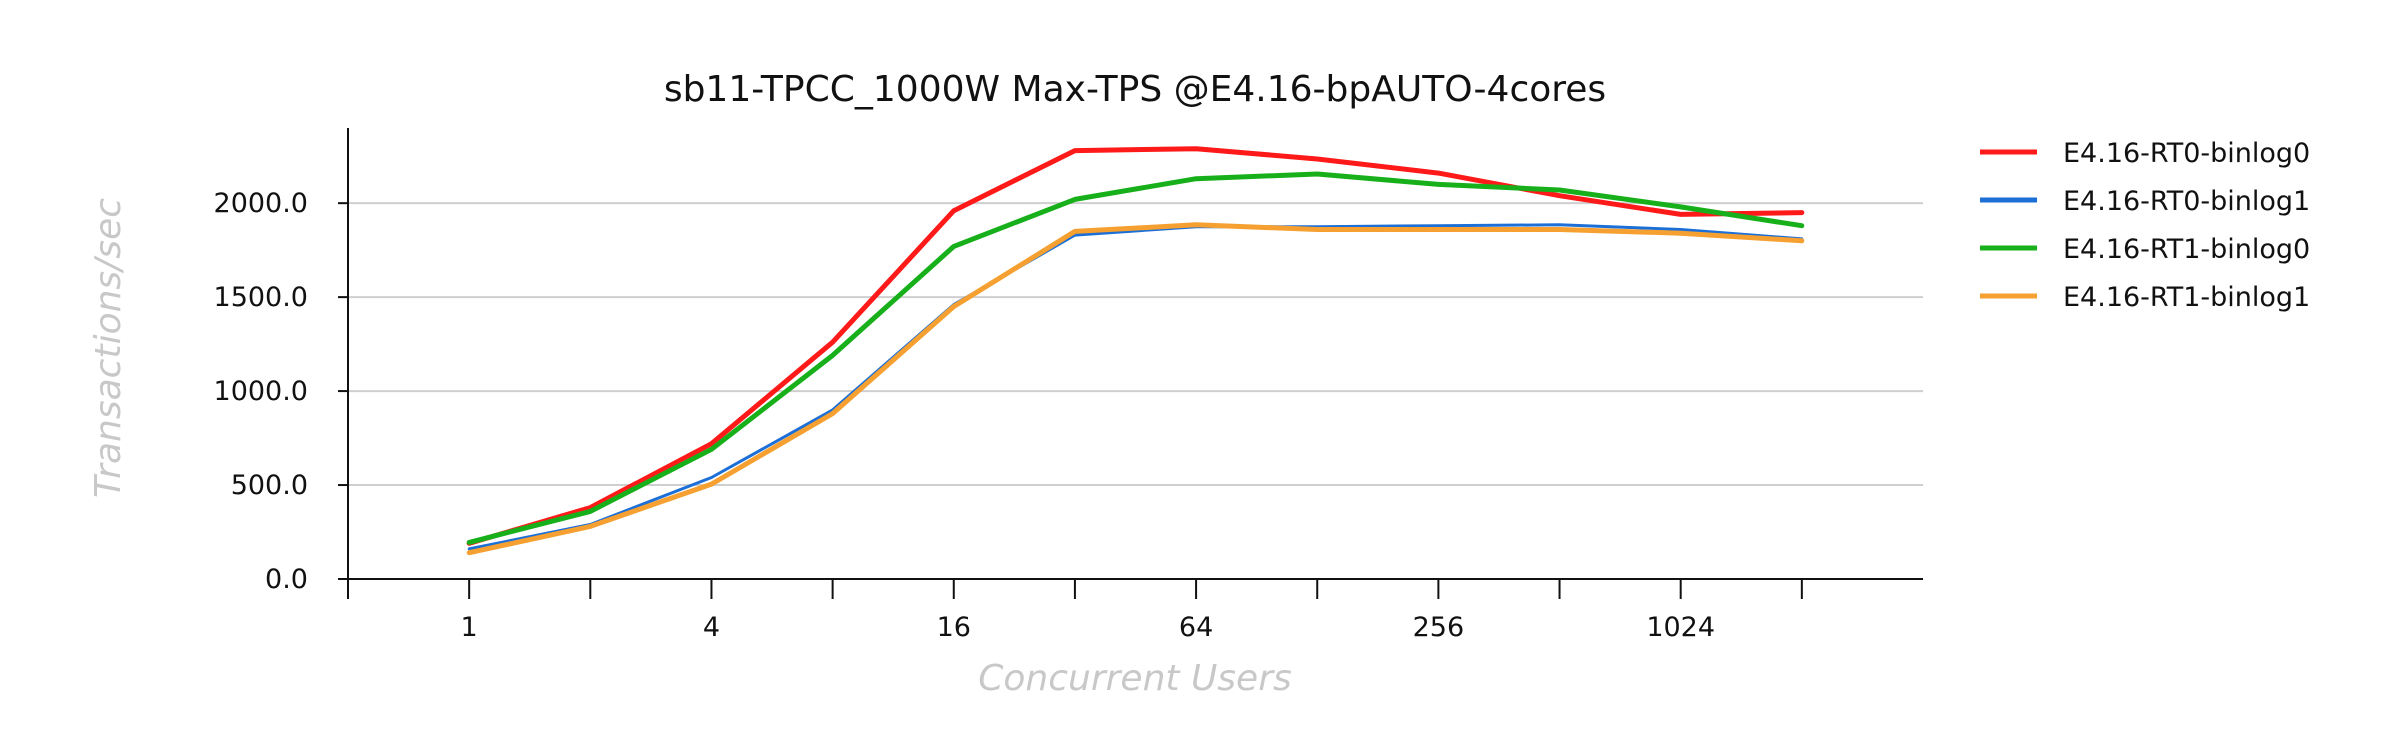 The width and height of the screenshot is (2400, 748). Describe the element at coordinates (2186, 297) in the screenshot. I see `legend-label: E4.16-RT1-binlog1` at that location.